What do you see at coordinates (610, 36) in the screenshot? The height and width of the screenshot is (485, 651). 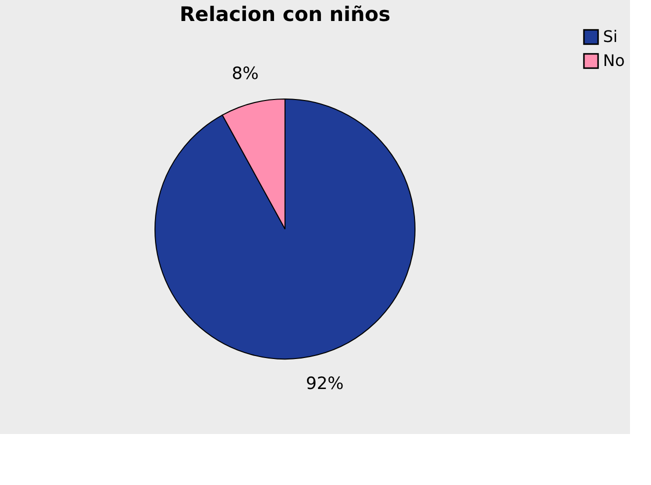 I see `legend-label: Si` at bounding box center [610, 36].